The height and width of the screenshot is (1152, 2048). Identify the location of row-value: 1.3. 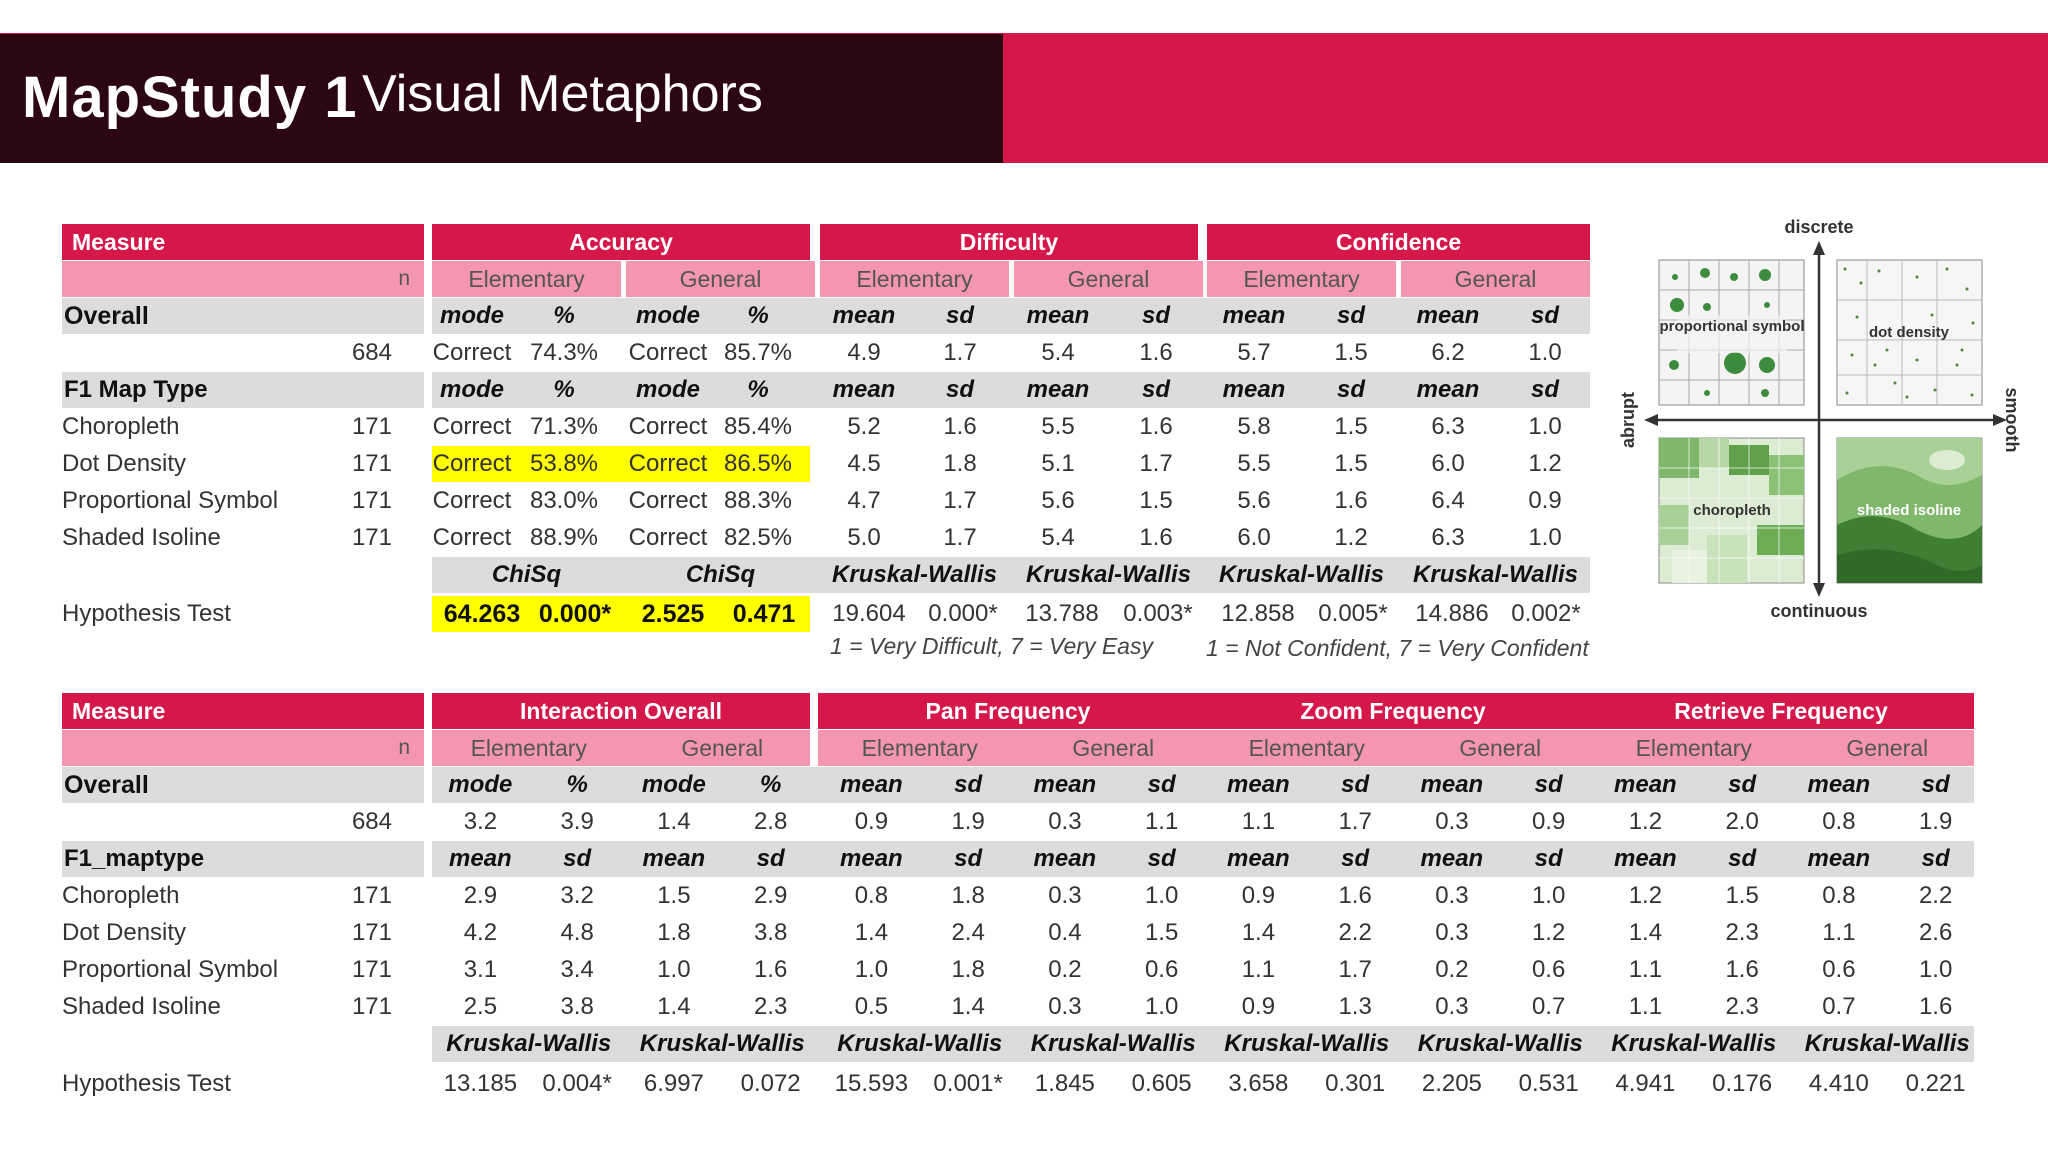
(1355, 1006).